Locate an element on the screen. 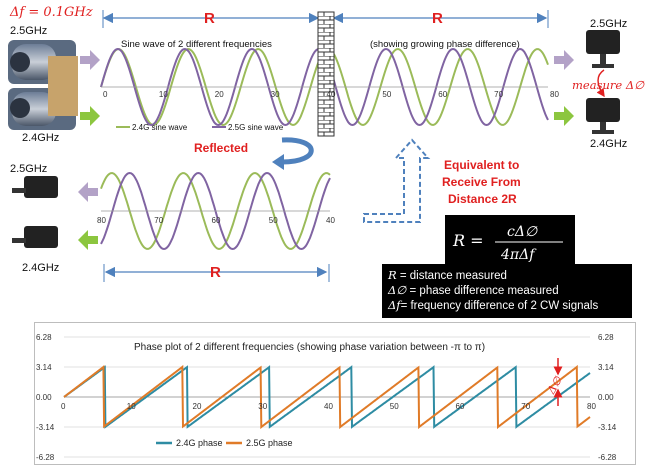 The width and height of the screenshot is (648, 466). bottom-axis-ticks: 80 70 60 50 40 is located at coordinates (216, 220).